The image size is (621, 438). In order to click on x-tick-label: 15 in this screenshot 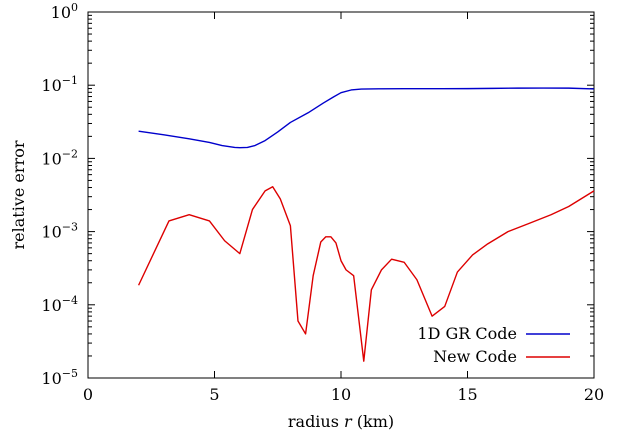, I will do `click(467, 394)`.